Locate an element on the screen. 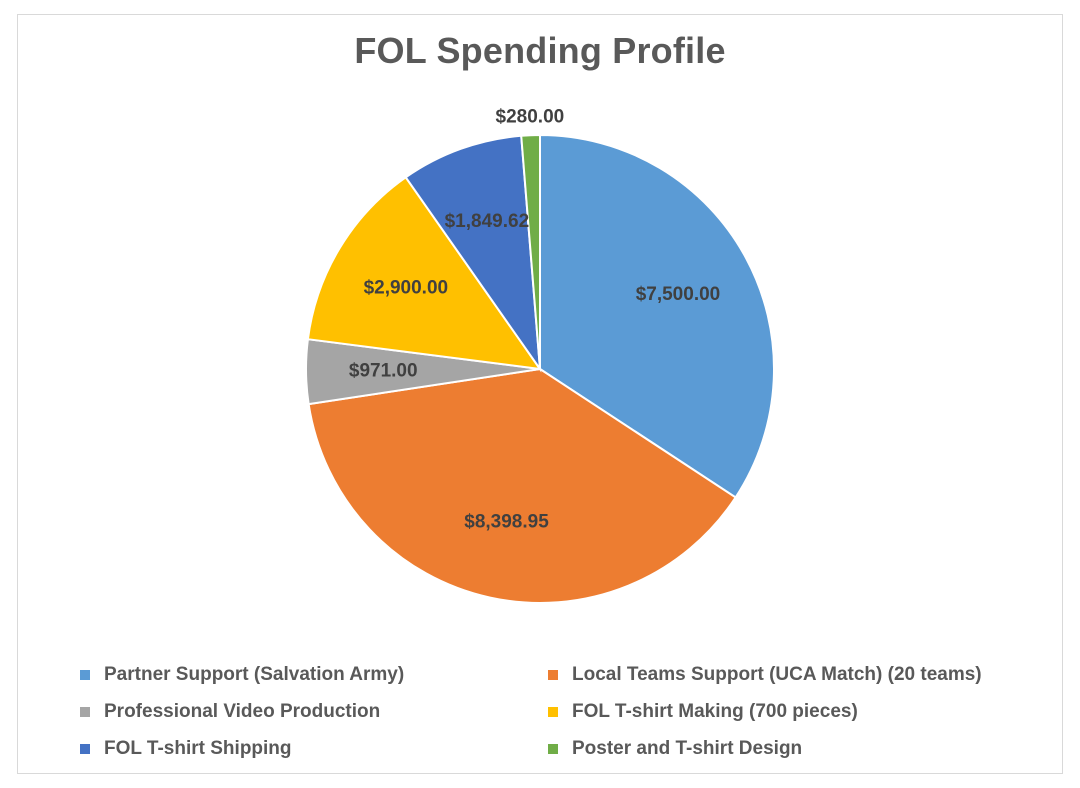  data-label-video-production: $971.00 is located at coordinates (383, 370).